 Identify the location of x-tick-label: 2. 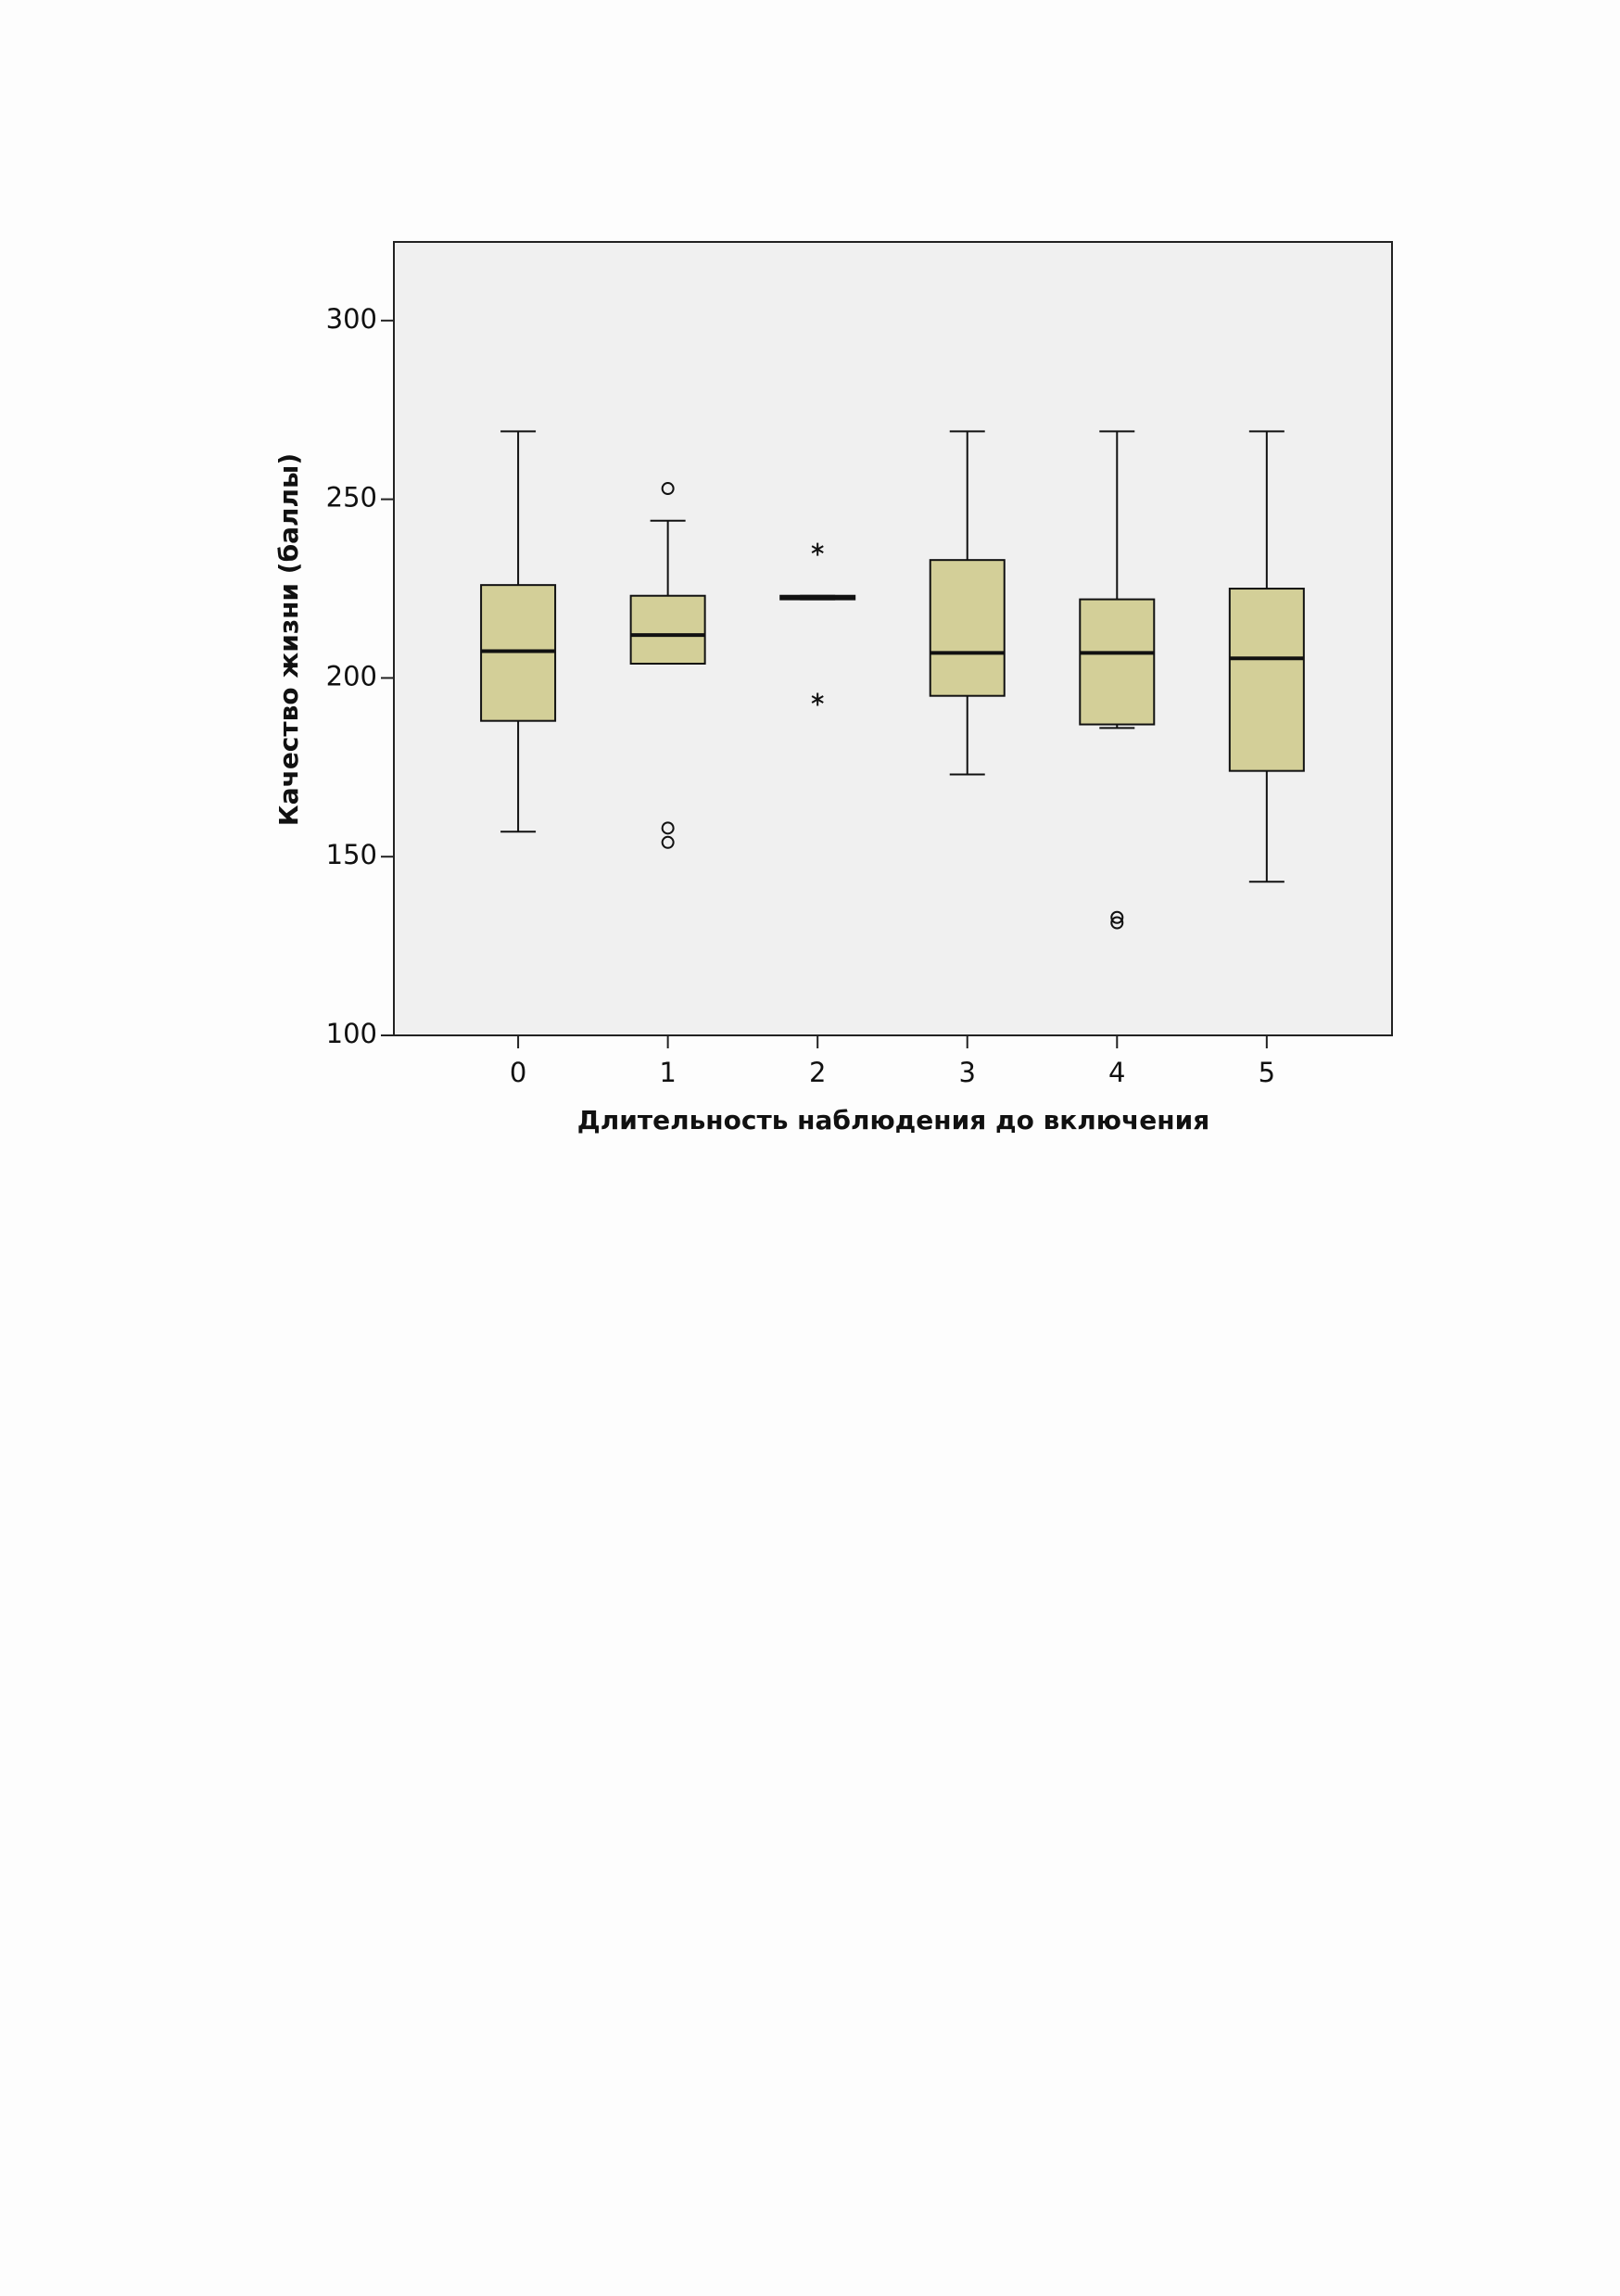
(817, 1072).